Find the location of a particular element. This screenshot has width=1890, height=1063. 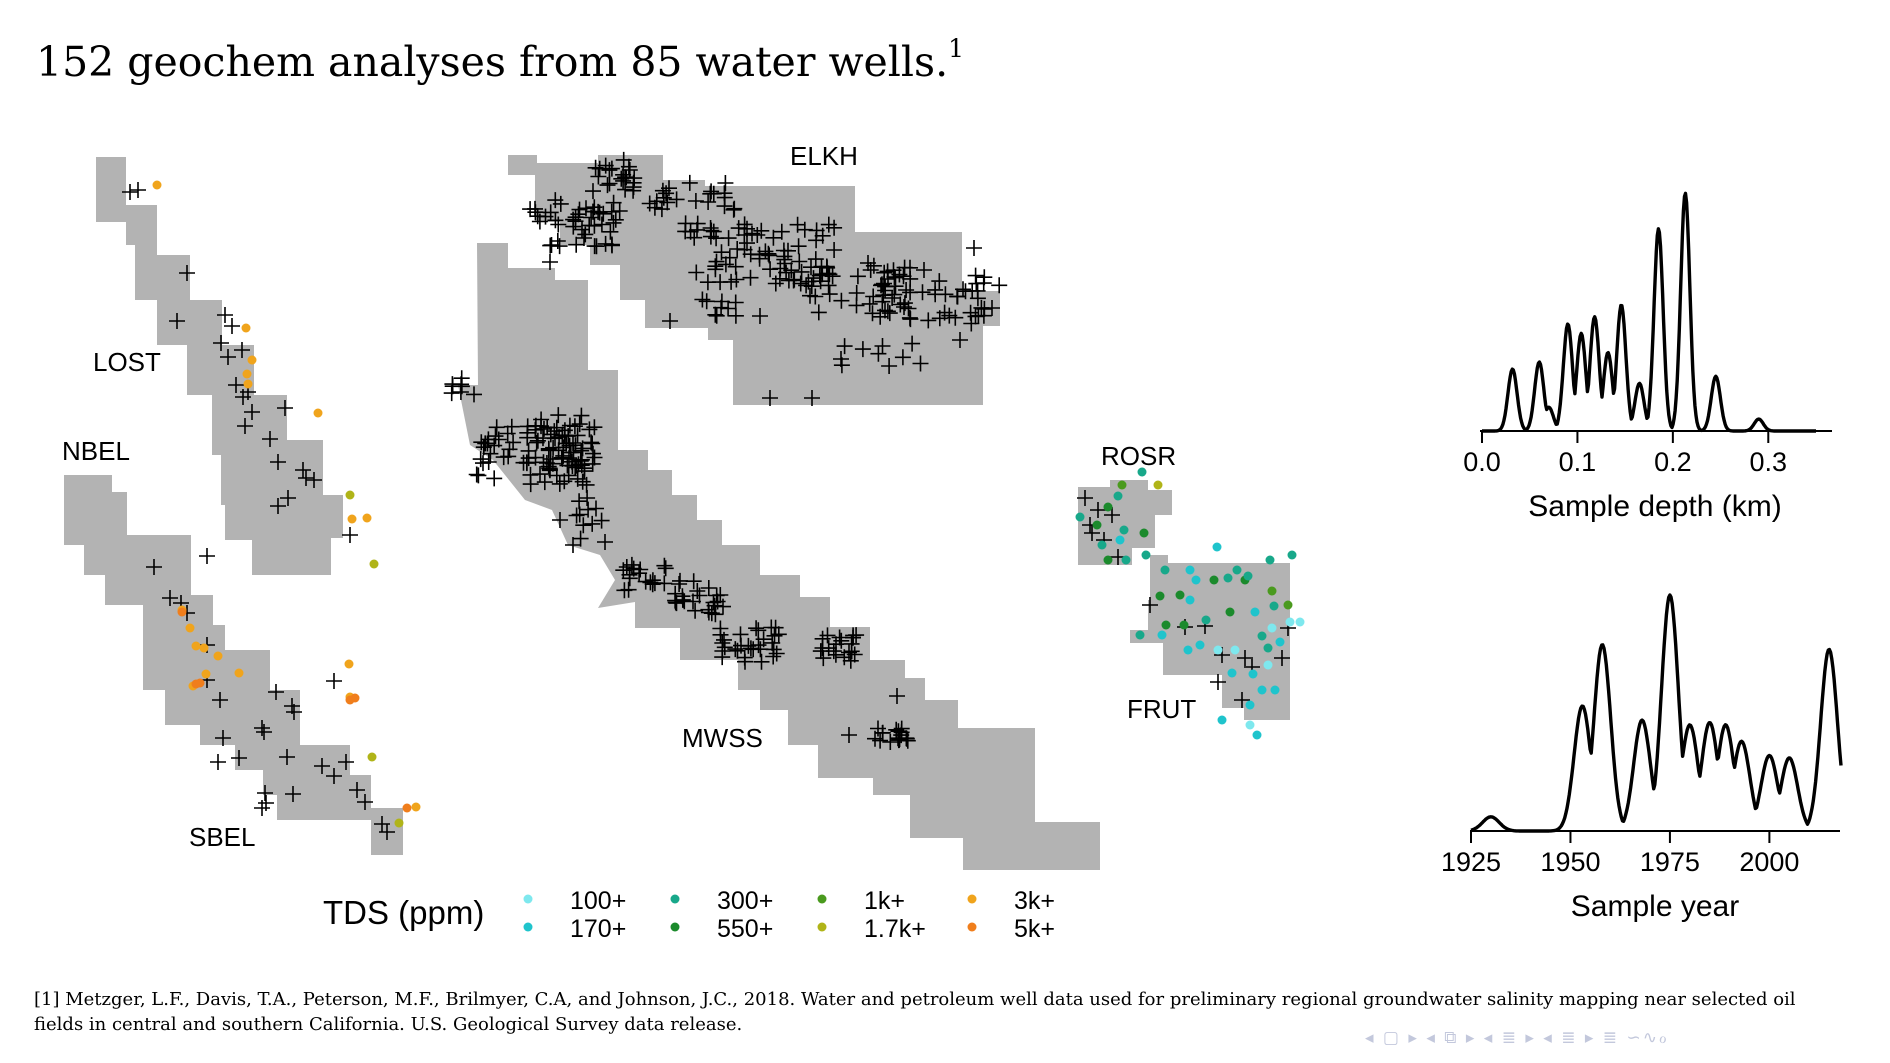

field-label-lost: LOST is located at coordinates (127, 362).